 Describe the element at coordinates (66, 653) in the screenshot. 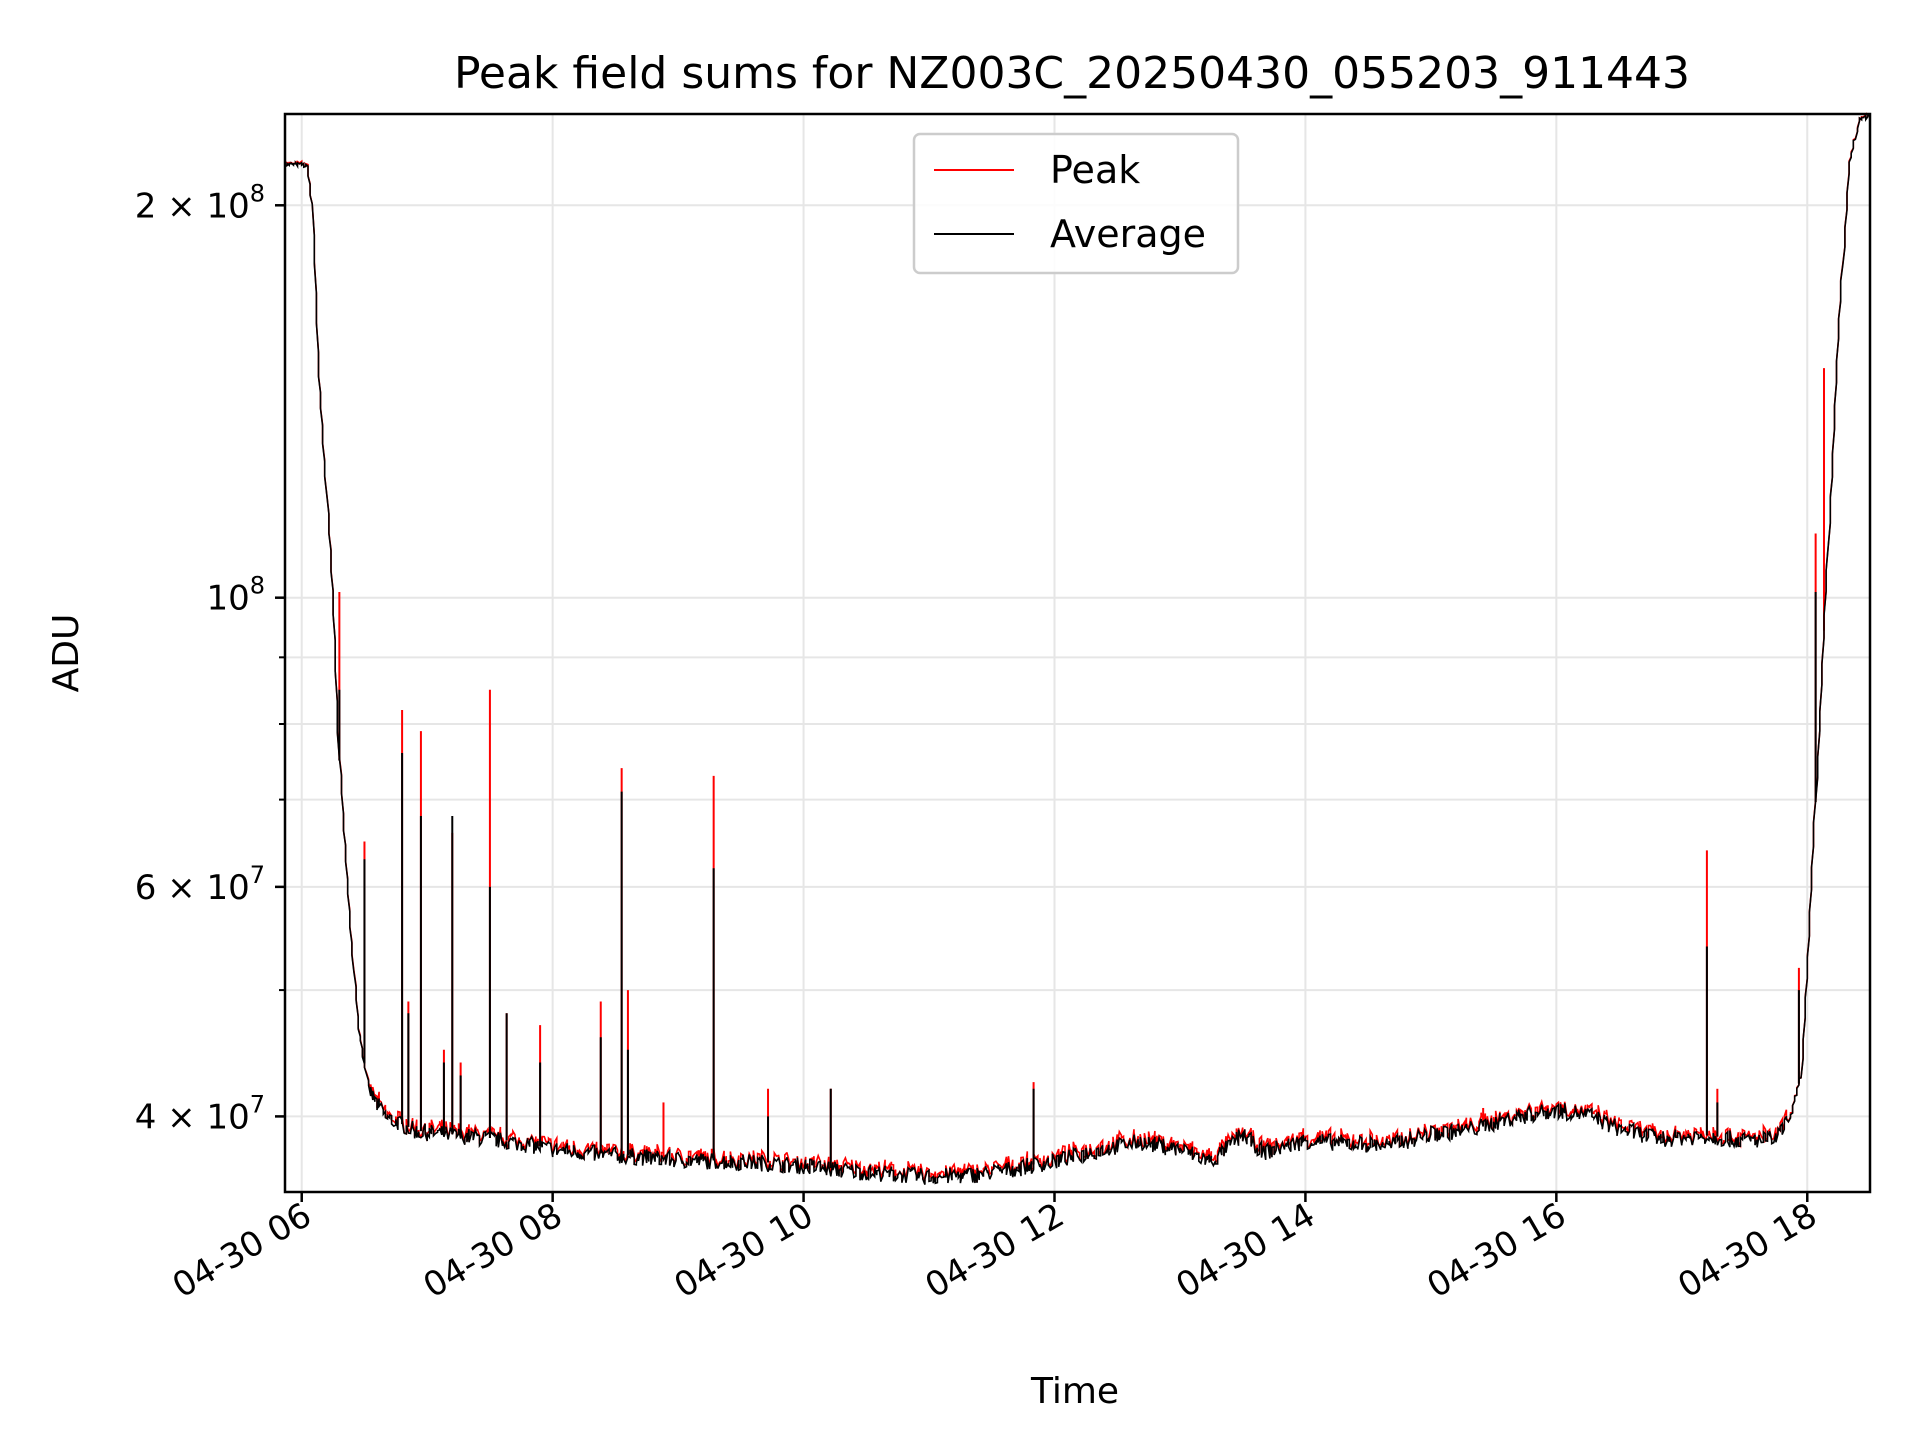

I see `y-axis-label: ADU` at that location.